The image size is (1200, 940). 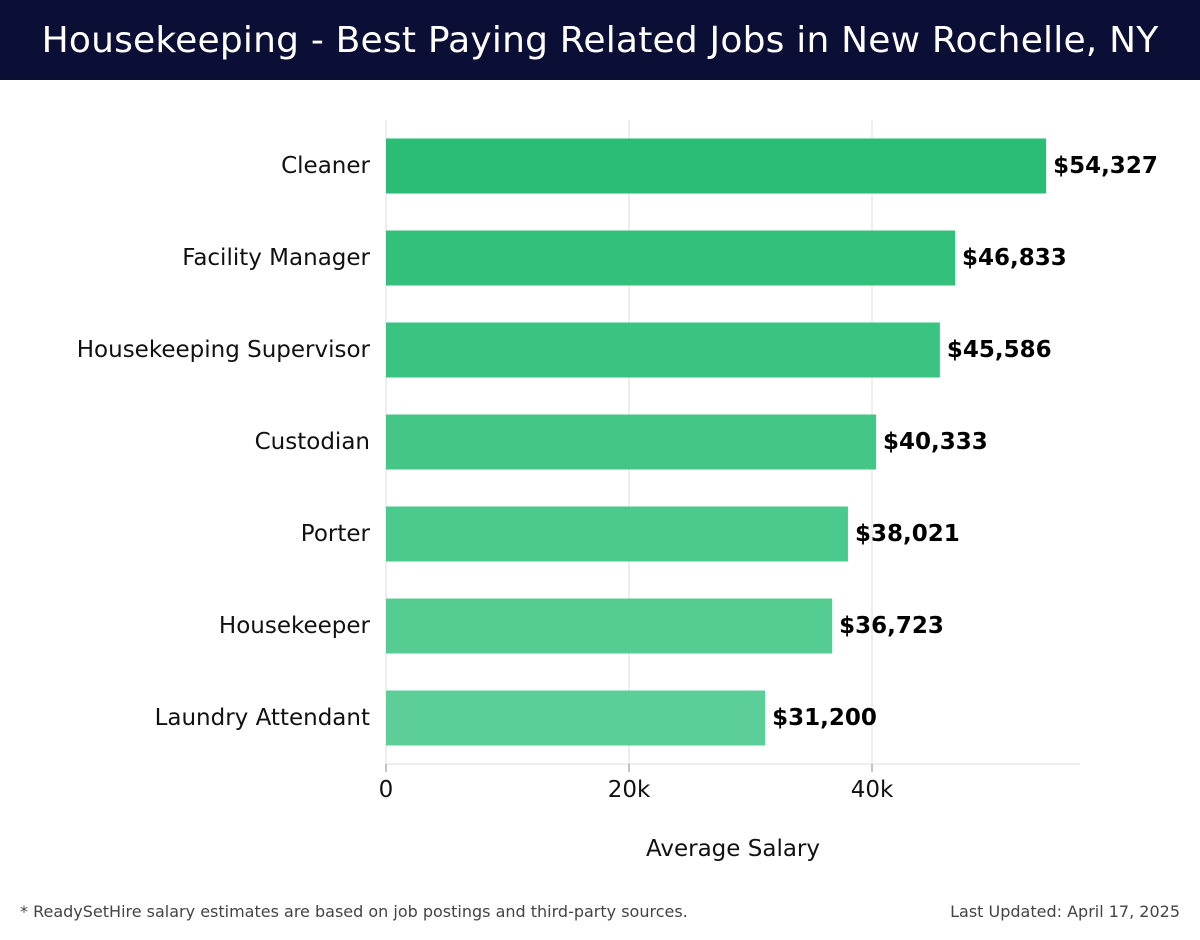 What do you see at coordinates (1065, 911) in the screenshot?
I see `last-updated: Last Updated: April 17, 2025` at bounding box center [1065, 911].